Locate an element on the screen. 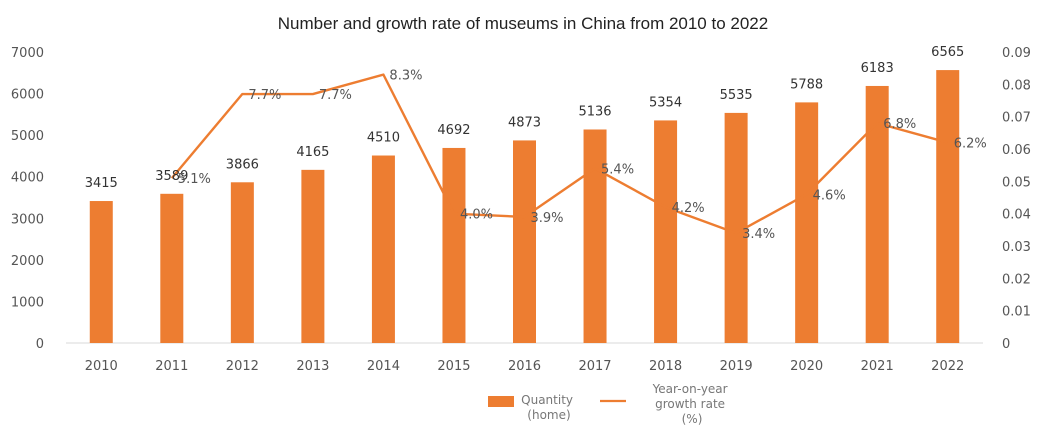 This screenshot has width=1046, height=433. bar-data-label: 5136 is located at coordinates (594, 111).